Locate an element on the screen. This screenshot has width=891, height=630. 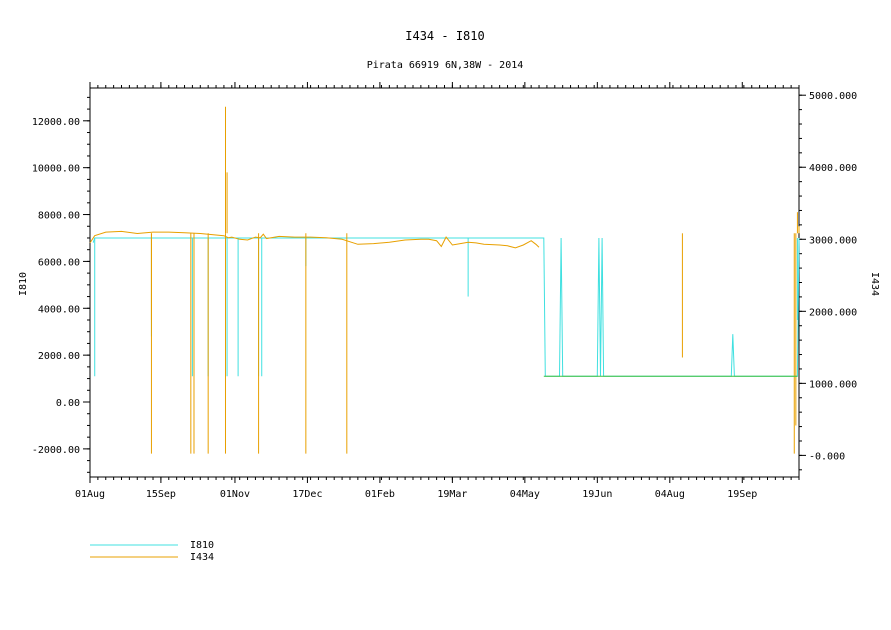
y-left-tick-label: 8000.00 is located at coordinates (59, 216).